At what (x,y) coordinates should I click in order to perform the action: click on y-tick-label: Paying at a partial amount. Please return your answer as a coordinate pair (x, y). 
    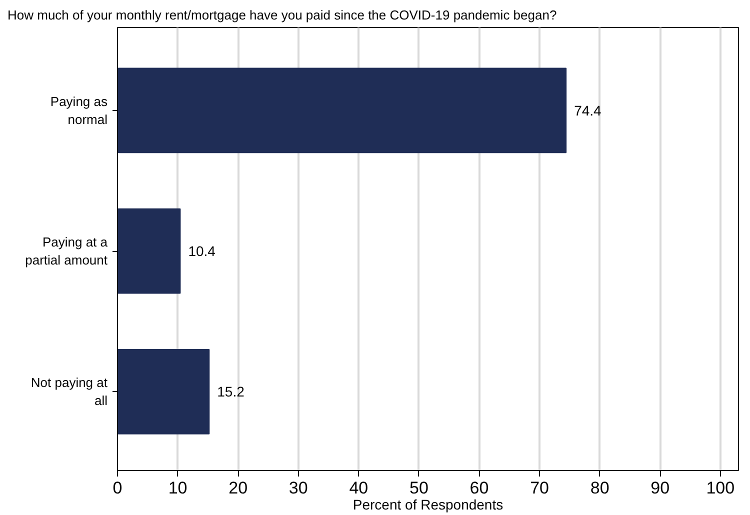
    Looking at the image, I should click on (66, 251).